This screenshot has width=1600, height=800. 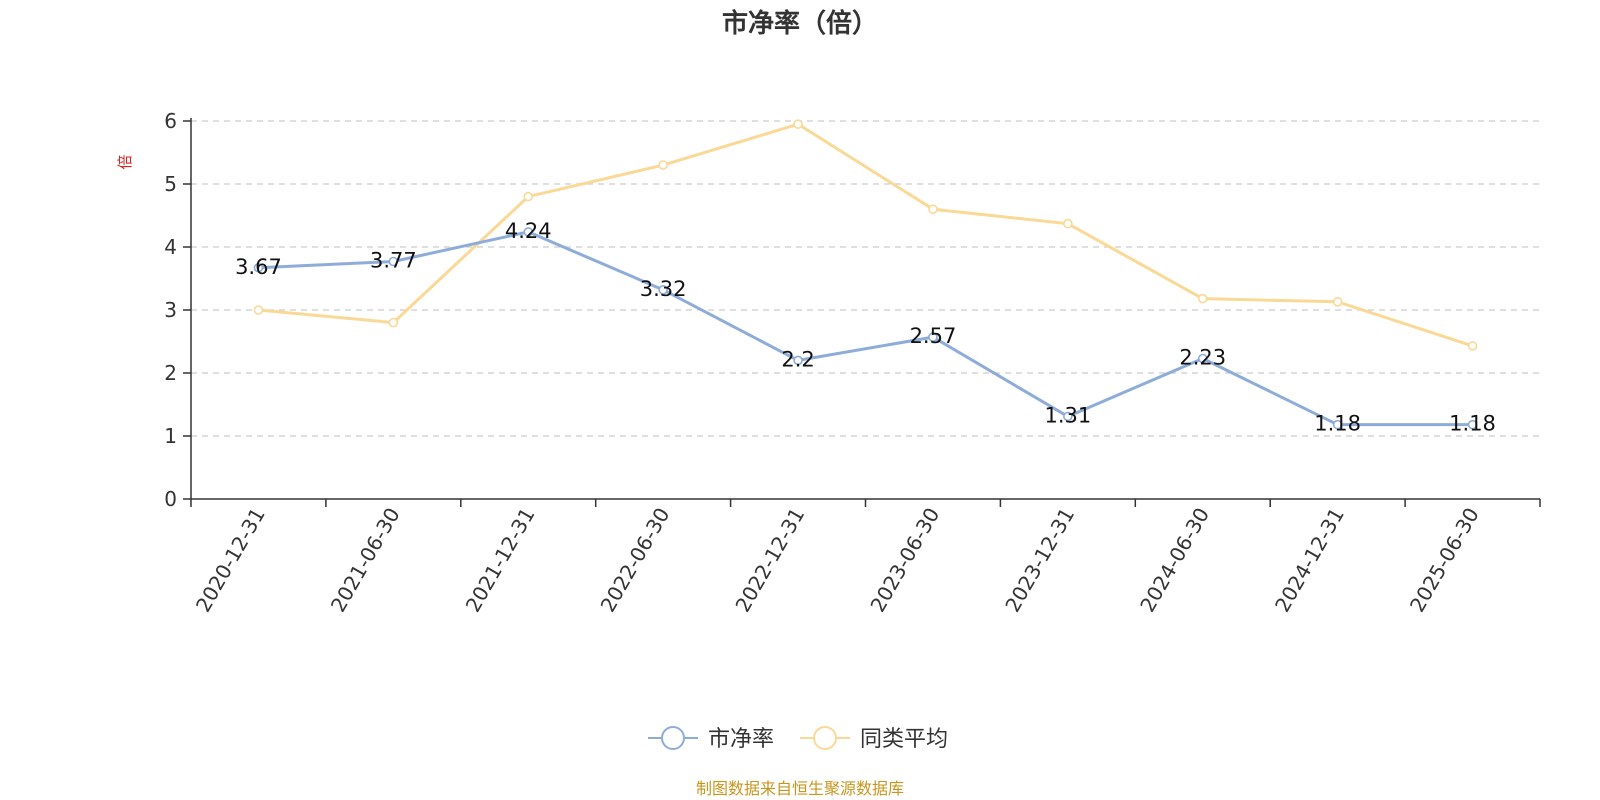 I want to click on x-tick-label: 2021-12-31, so click(x=500, y=560).